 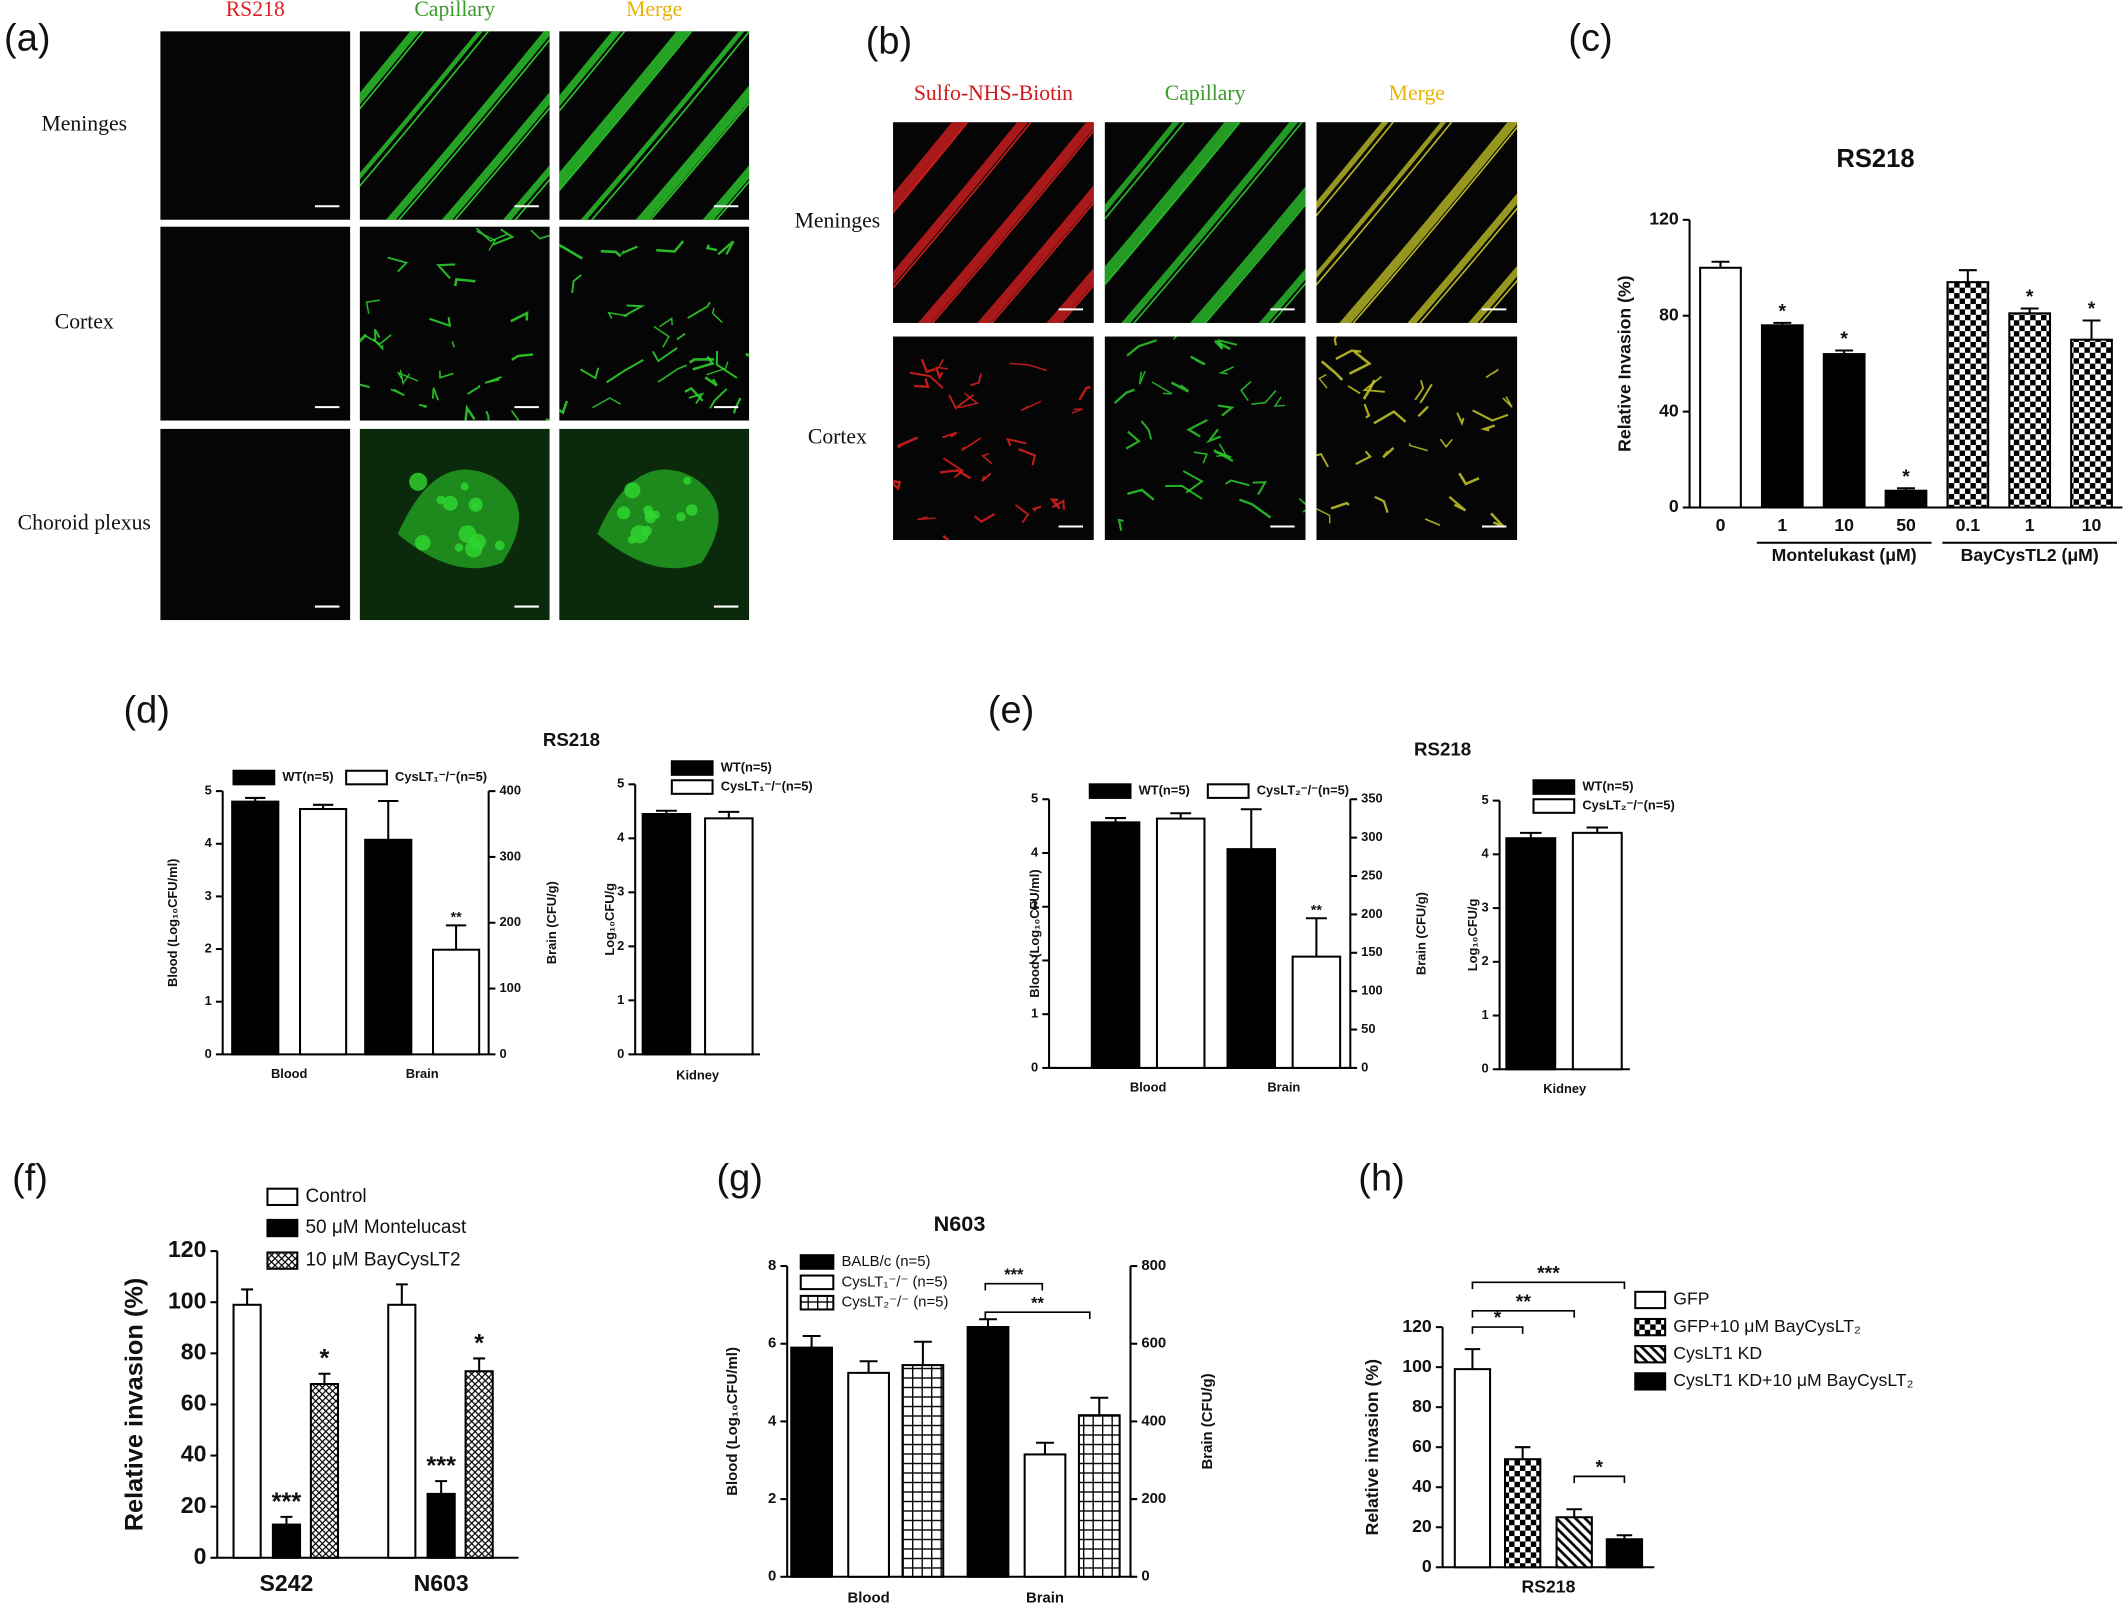 I want to click on bracket-label: ***, so click(x=1548, y=1273).